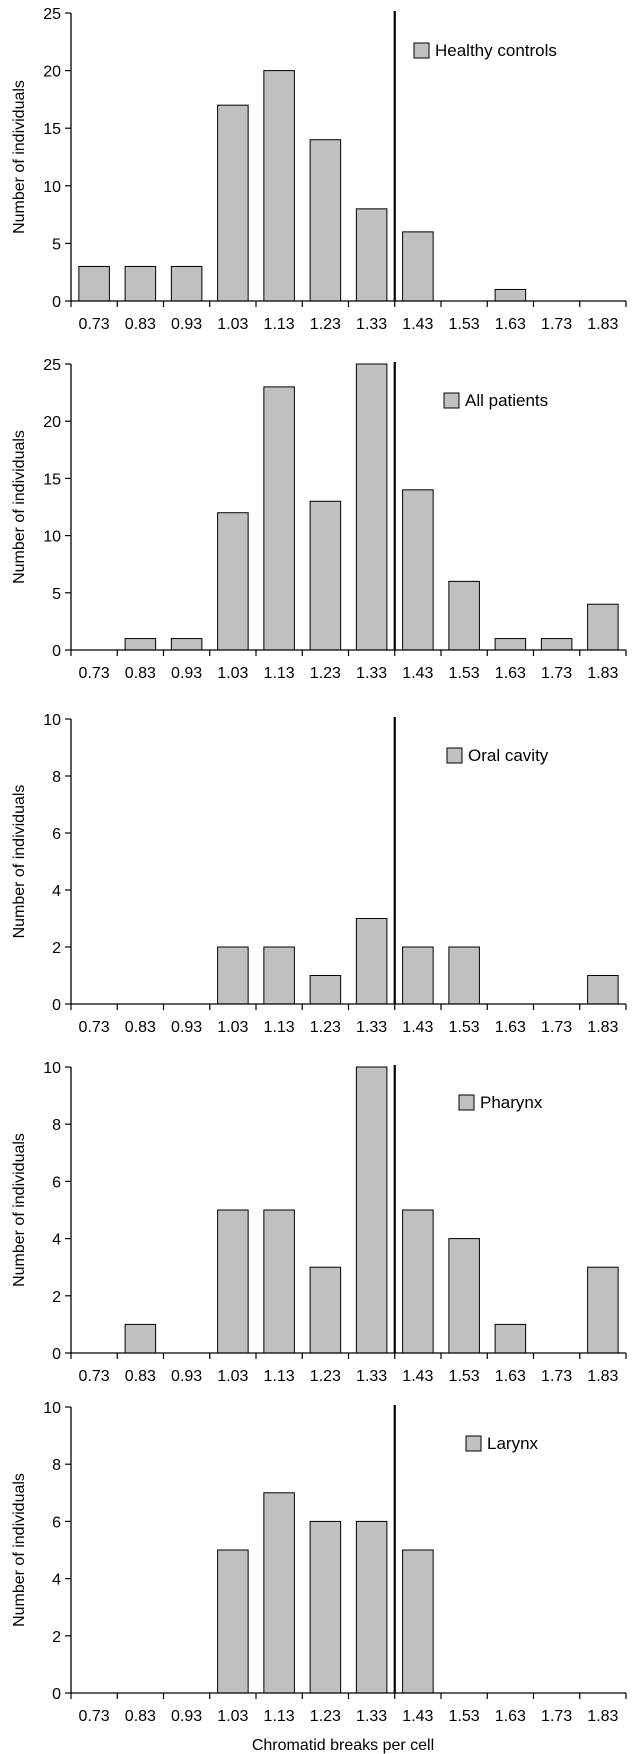 The image size is (634, 1754). I want to click on bar-1-0.73, so click(94, 283).